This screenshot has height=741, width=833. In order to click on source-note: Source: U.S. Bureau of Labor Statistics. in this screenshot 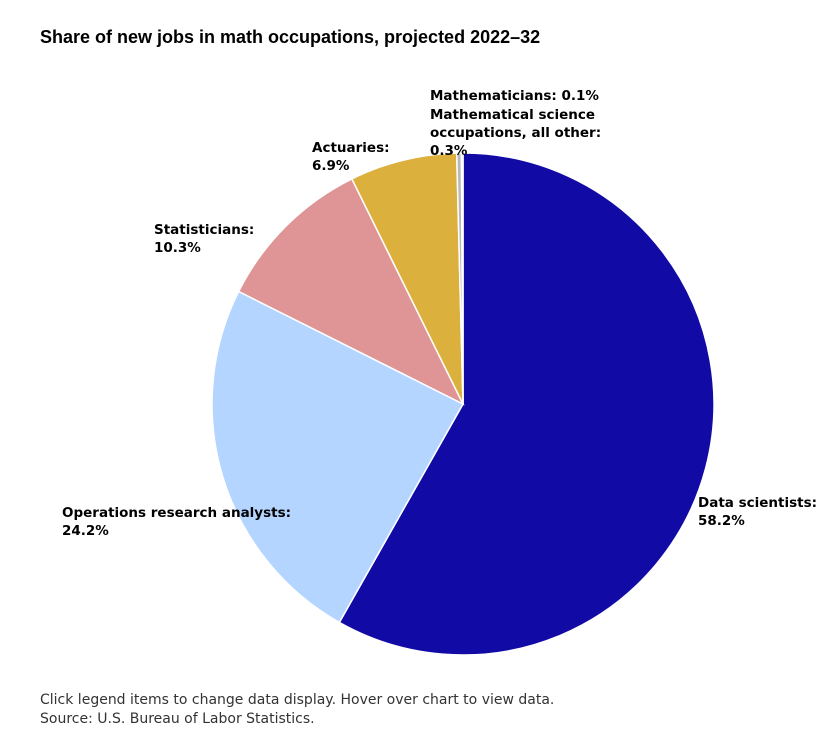, I will do `click(177, 719)`.